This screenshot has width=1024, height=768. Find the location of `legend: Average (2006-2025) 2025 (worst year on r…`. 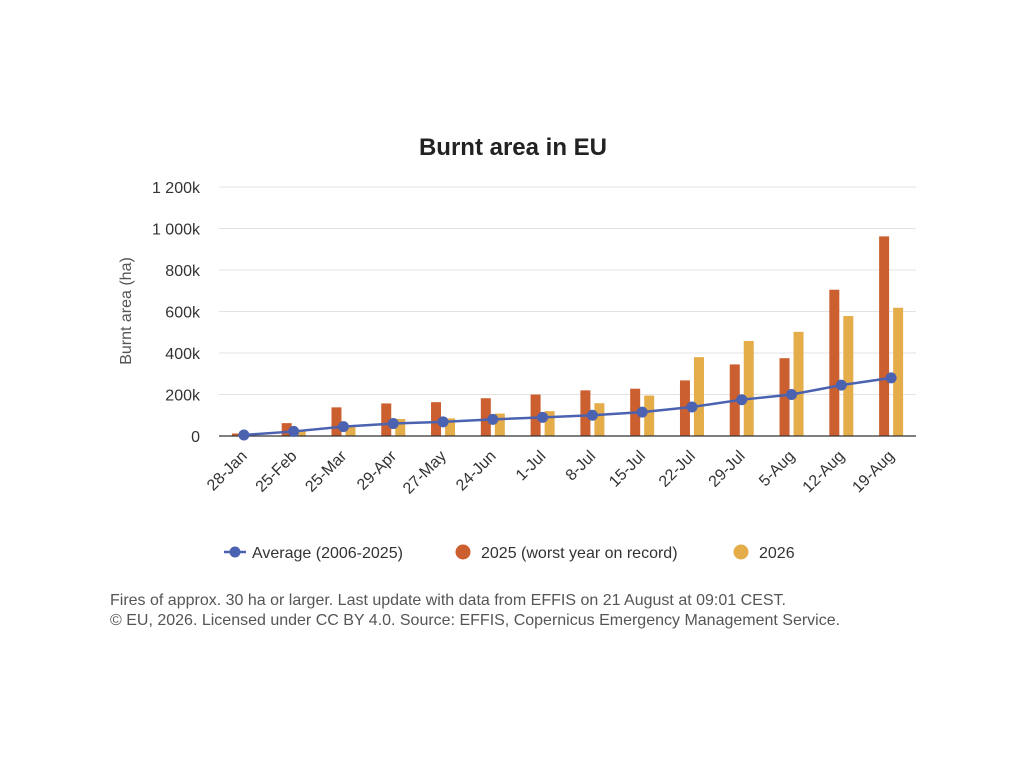

legend: Average (2006-2025) 2025 (worst year on r… is located at coordinates (509, 553).